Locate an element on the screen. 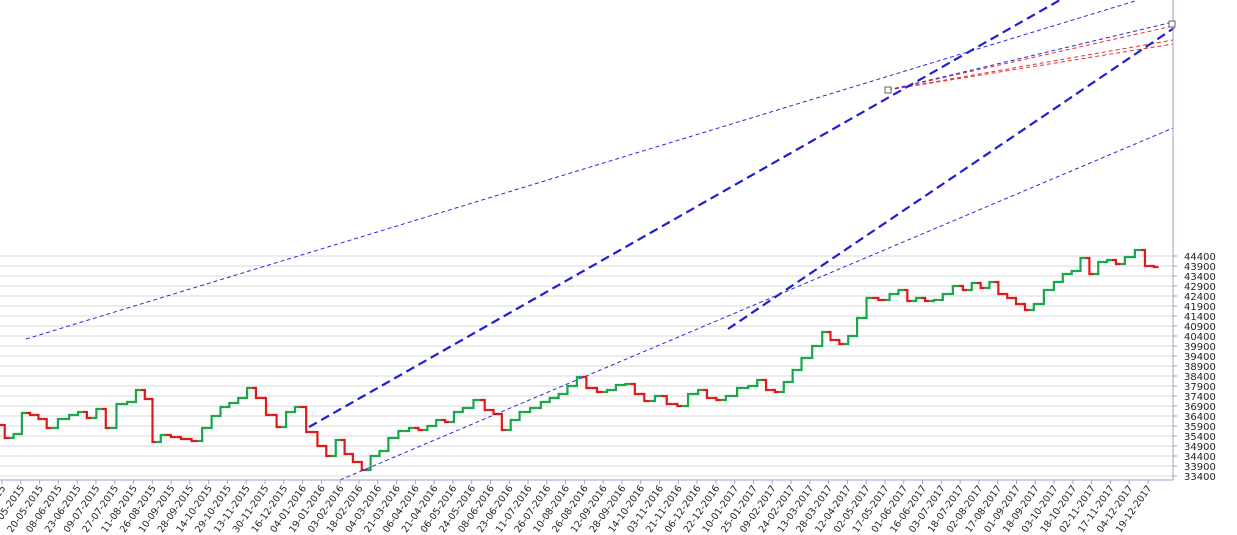  y-tick-label: 39400 is located at coordinates (1200, 357).